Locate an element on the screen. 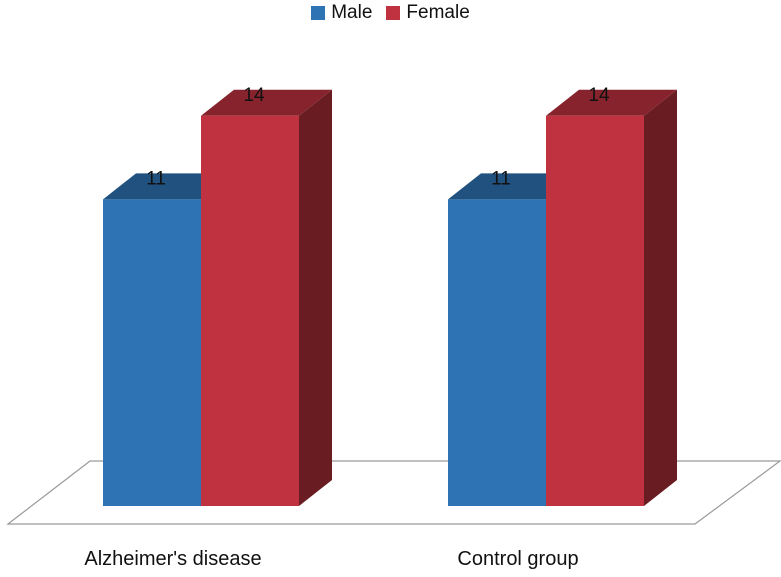  bar-female-alzheimer-s-disease is located at coordinates (266, 297).